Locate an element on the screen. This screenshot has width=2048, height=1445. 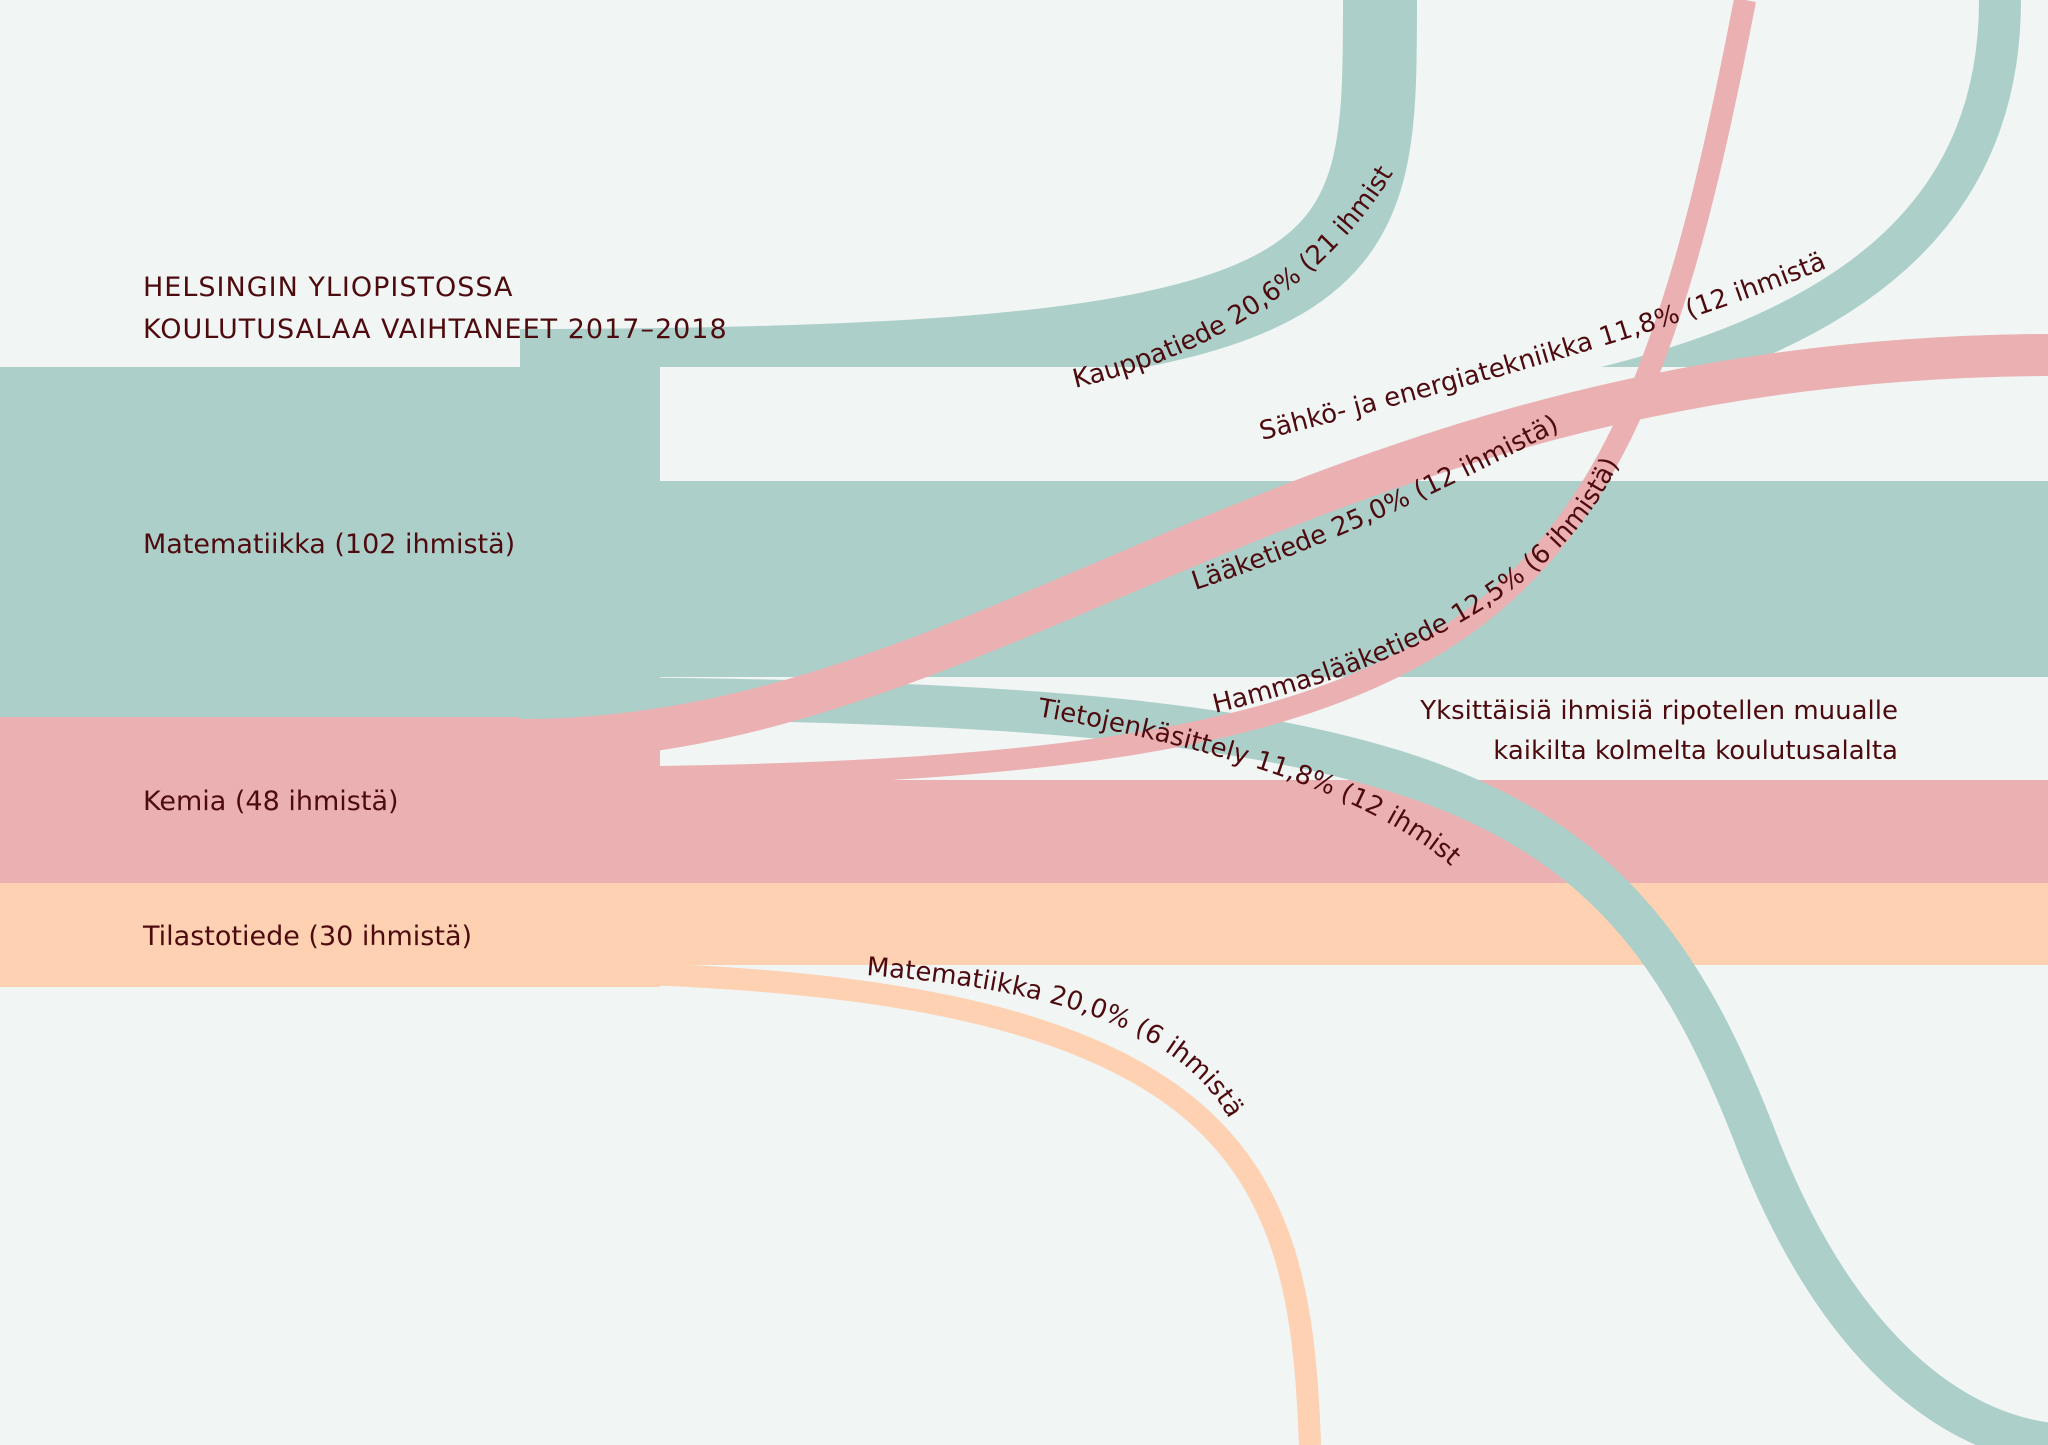
flow-kauppatiede is located at coordinates (968, 201).